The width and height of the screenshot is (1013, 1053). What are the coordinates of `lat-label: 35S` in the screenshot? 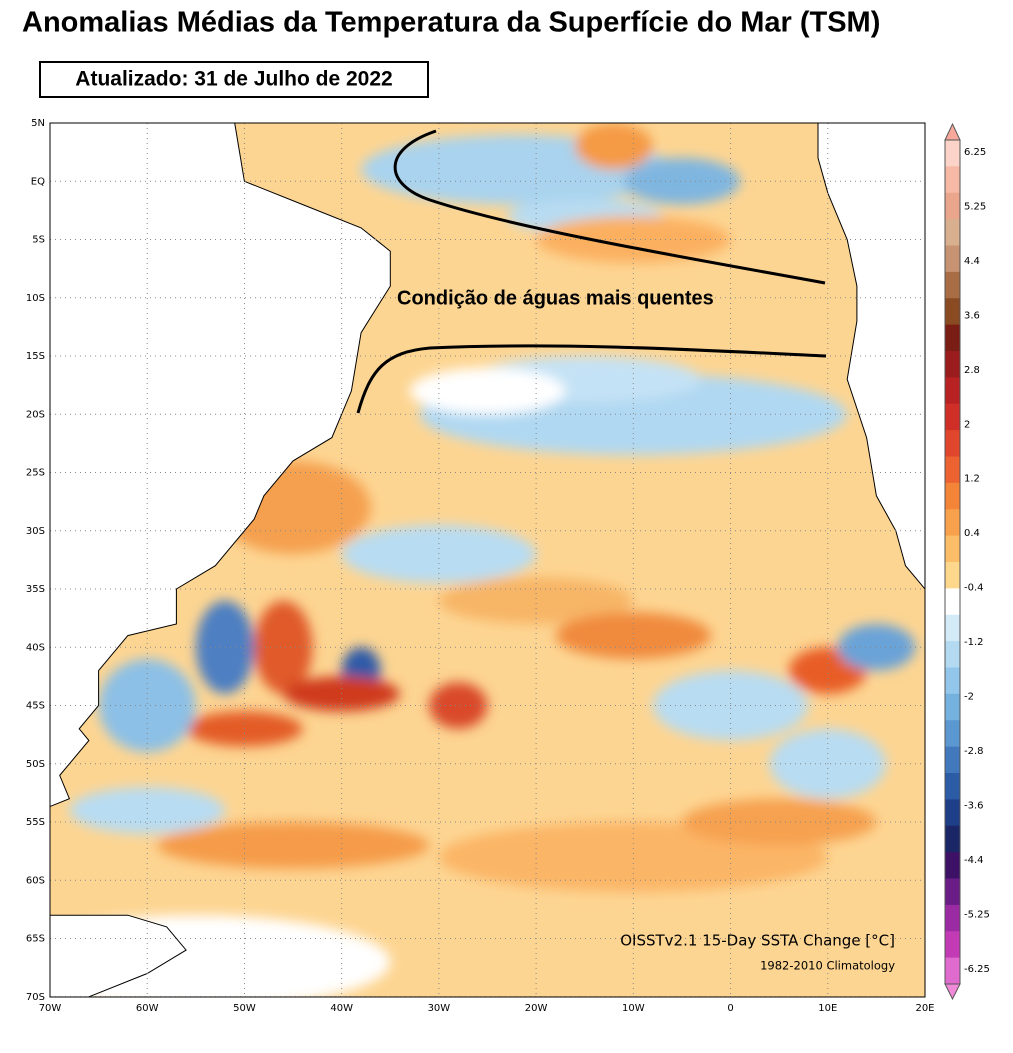 It's located at (35, 589).